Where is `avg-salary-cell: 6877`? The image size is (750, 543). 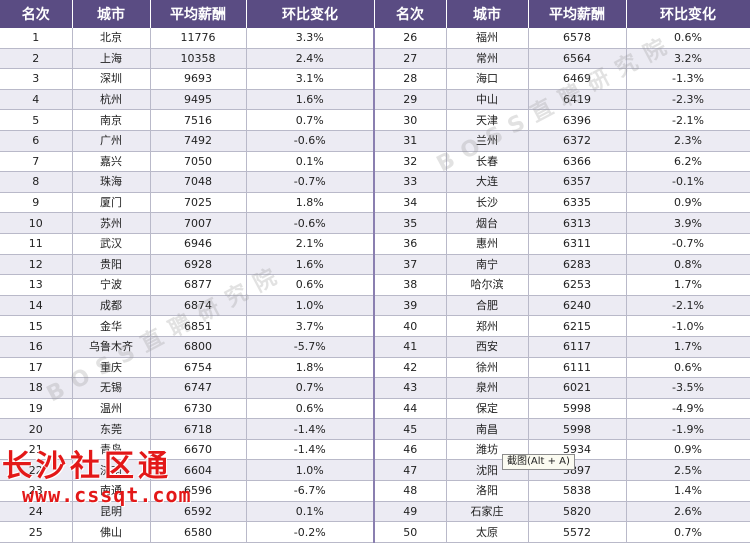
avg-salary-cell: 6877 is located at coordinates (198, 285).